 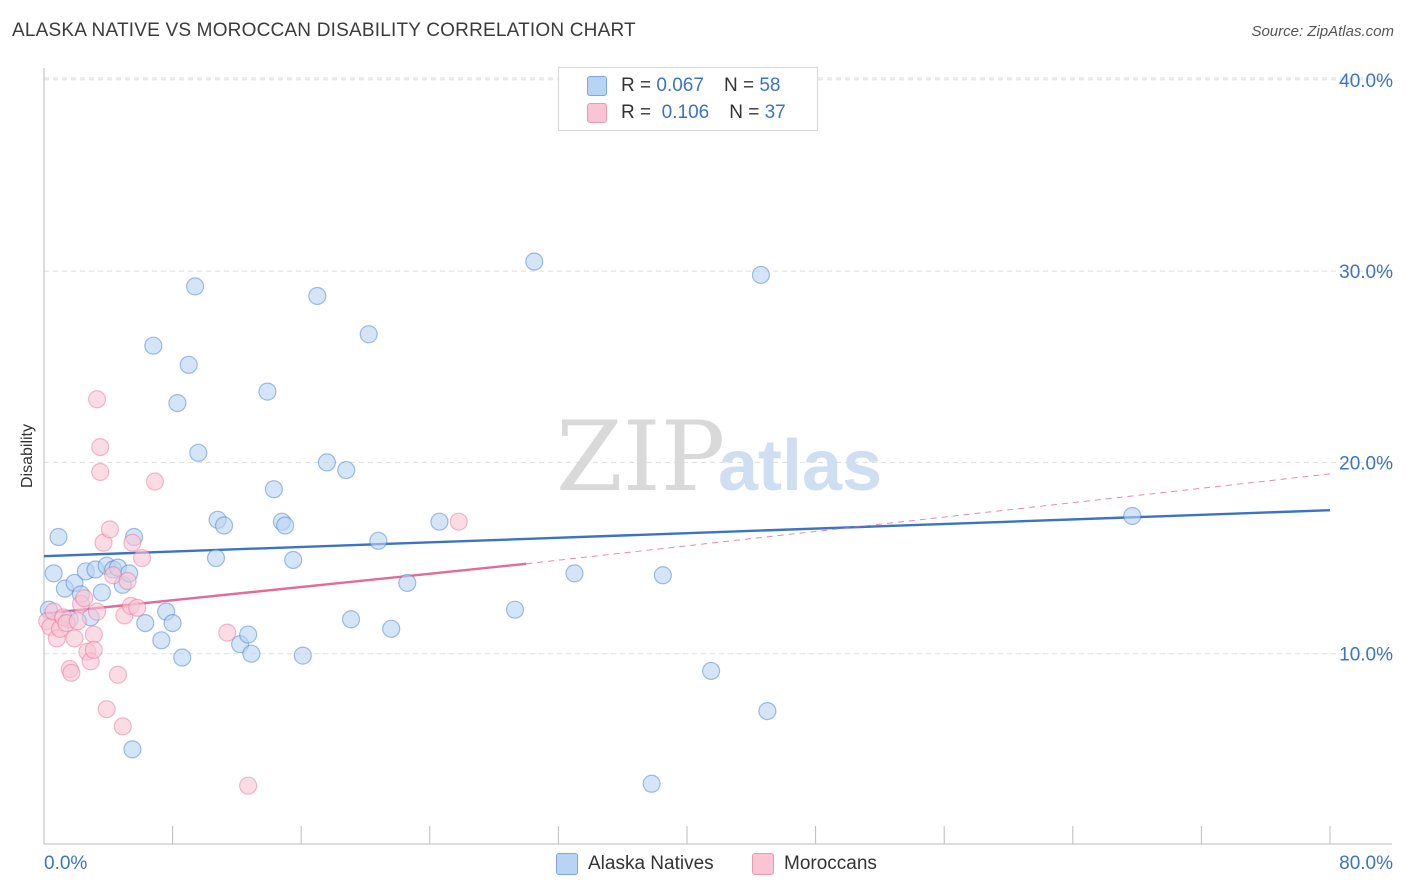 I want to click on legend-row-alaska: R = 0.067 N = 58, so click(x=683, y=86).